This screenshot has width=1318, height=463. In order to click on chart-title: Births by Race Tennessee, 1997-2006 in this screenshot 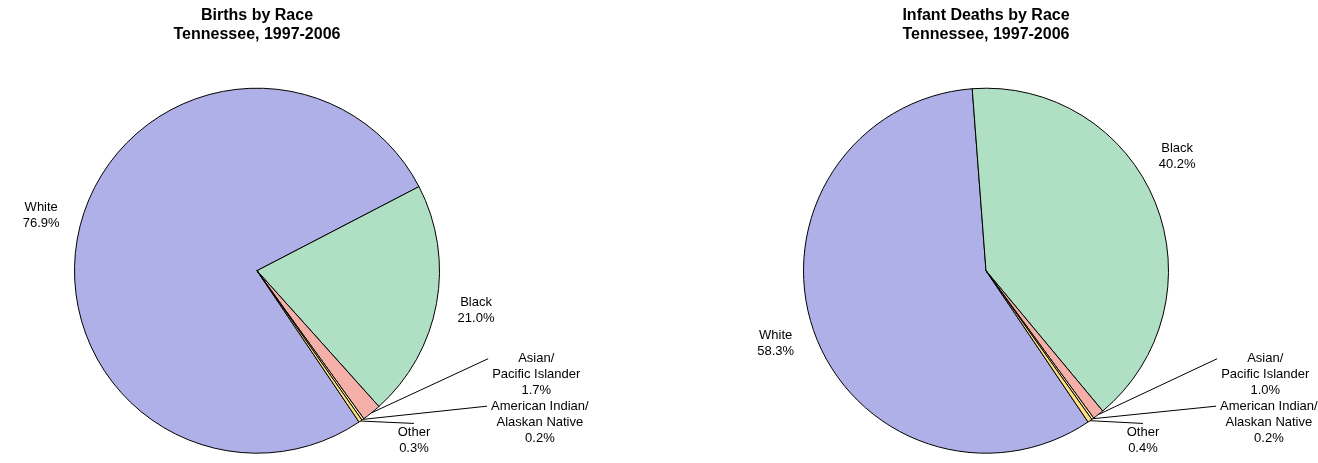, I will do `click(257, 24)`.